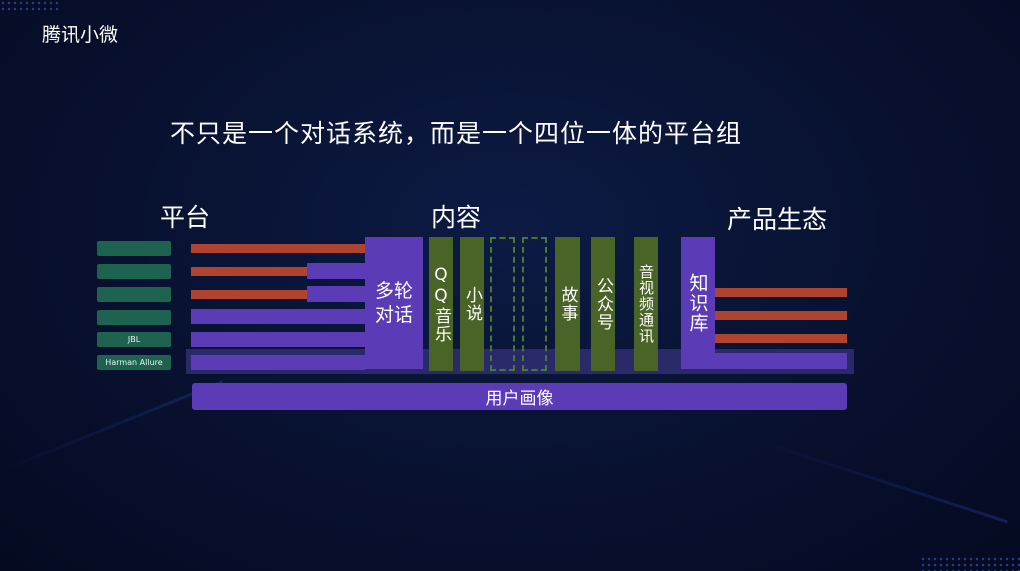  I want to click on section-title-platform: 平台, so click(185, 217).